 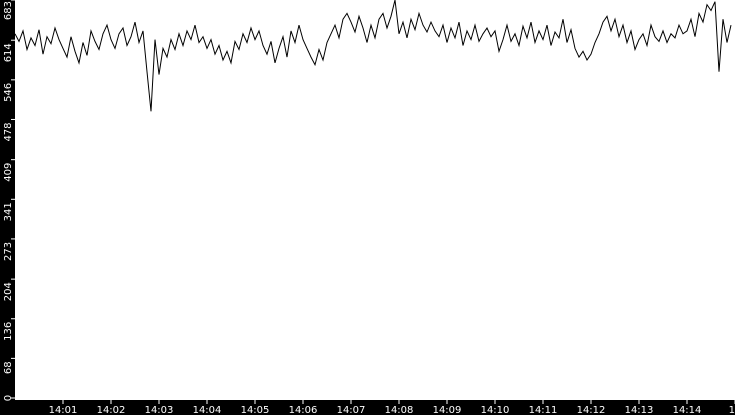 I want to click on x-axis-strip, so click(x=367, y=407).